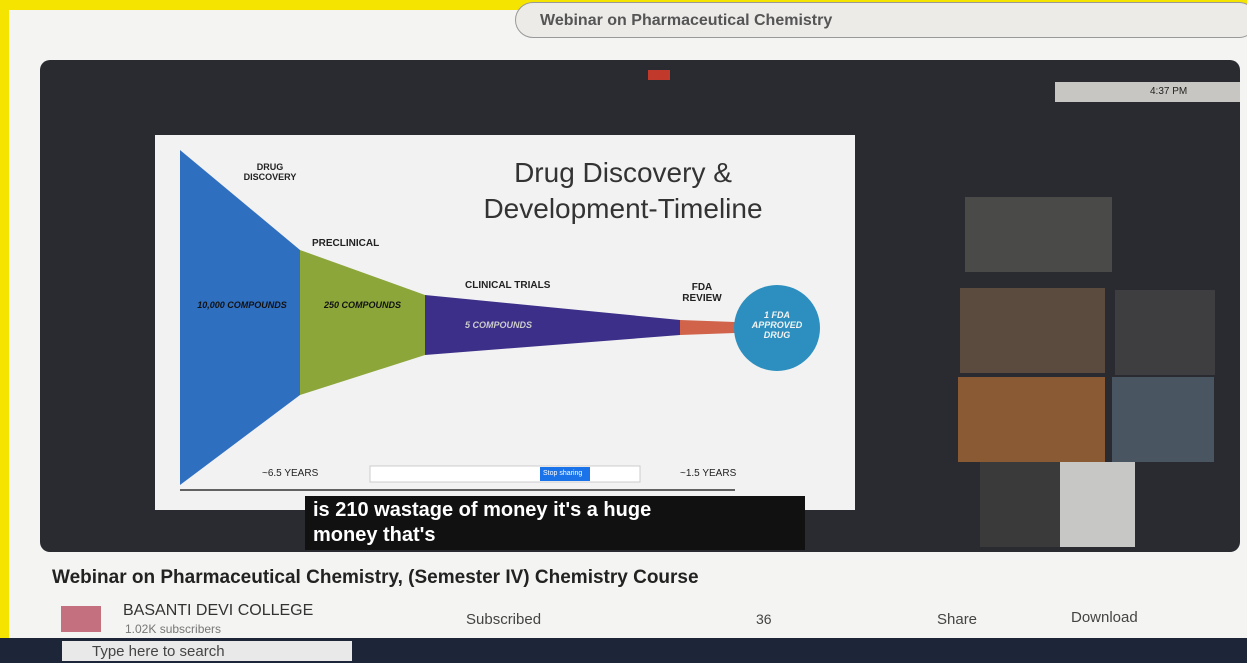 The width and height of the screenshot is (1247, 663). I want to click on frame-edge, so click(4, 331).